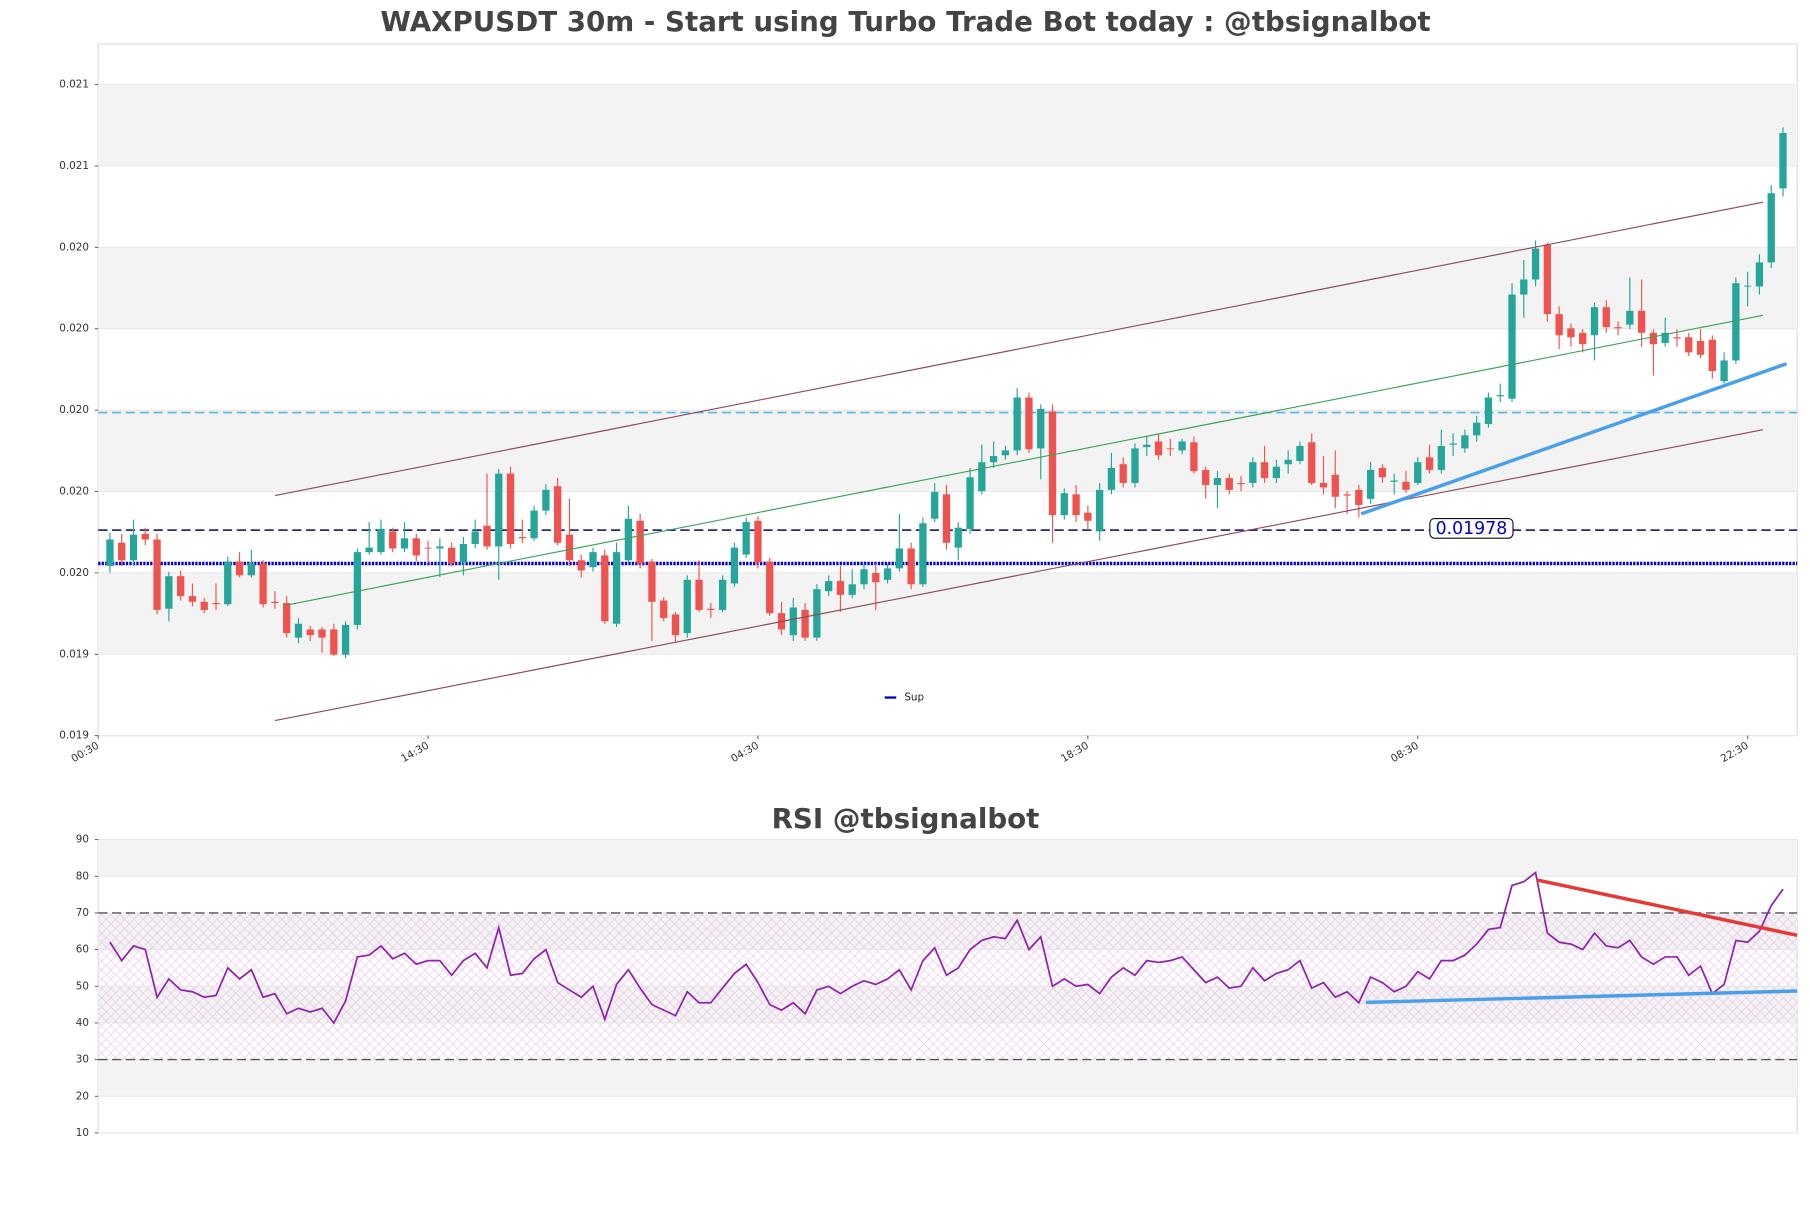 The width and height of the screenshot is (1811, 1208). I want to click on x-tick-label: 18:30, so click(1075, 752).